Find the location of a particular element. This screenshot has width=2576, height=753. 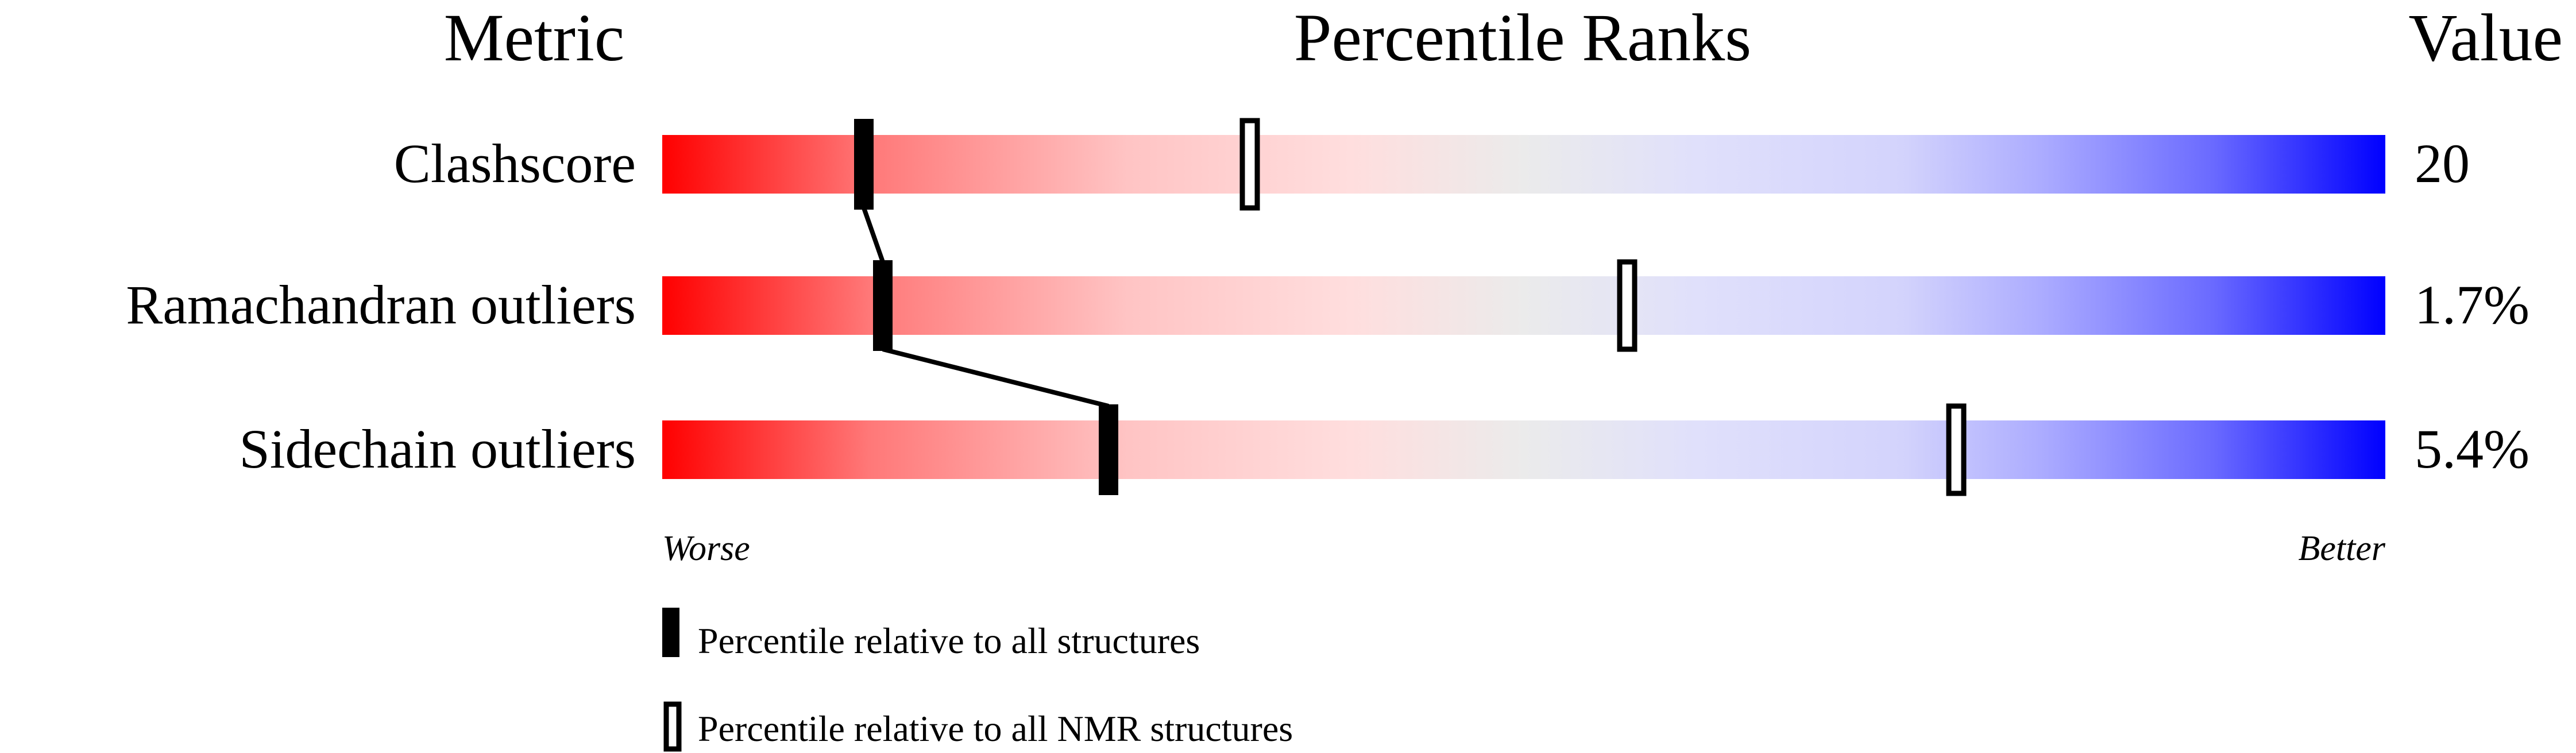

header-metric: Metric is located at coordinates (534, 37).